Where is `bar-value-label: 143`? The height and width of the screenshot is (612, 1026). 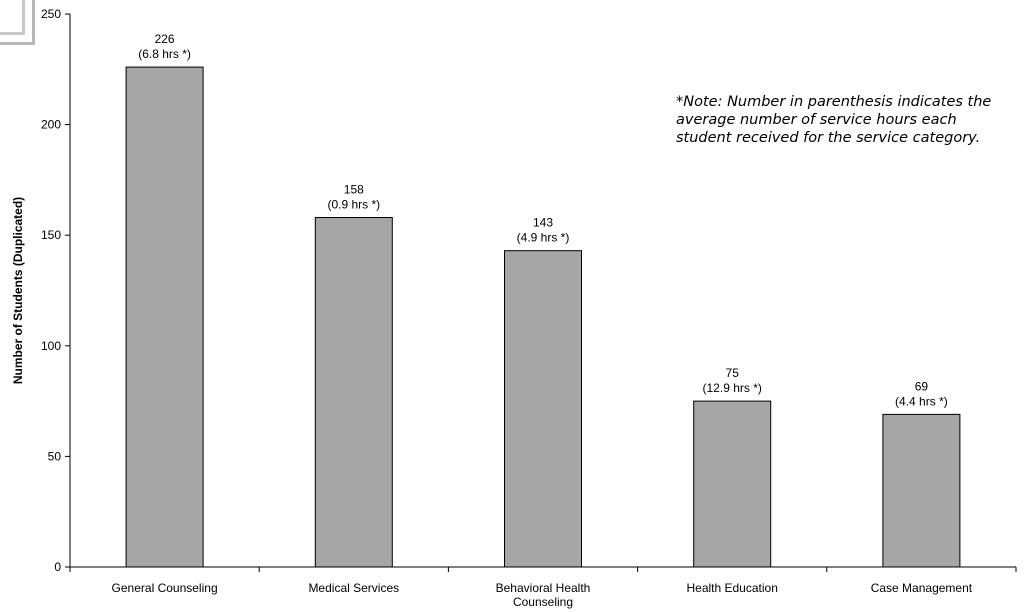 bar-value-label: 143 is located at coordinates (543, 223).